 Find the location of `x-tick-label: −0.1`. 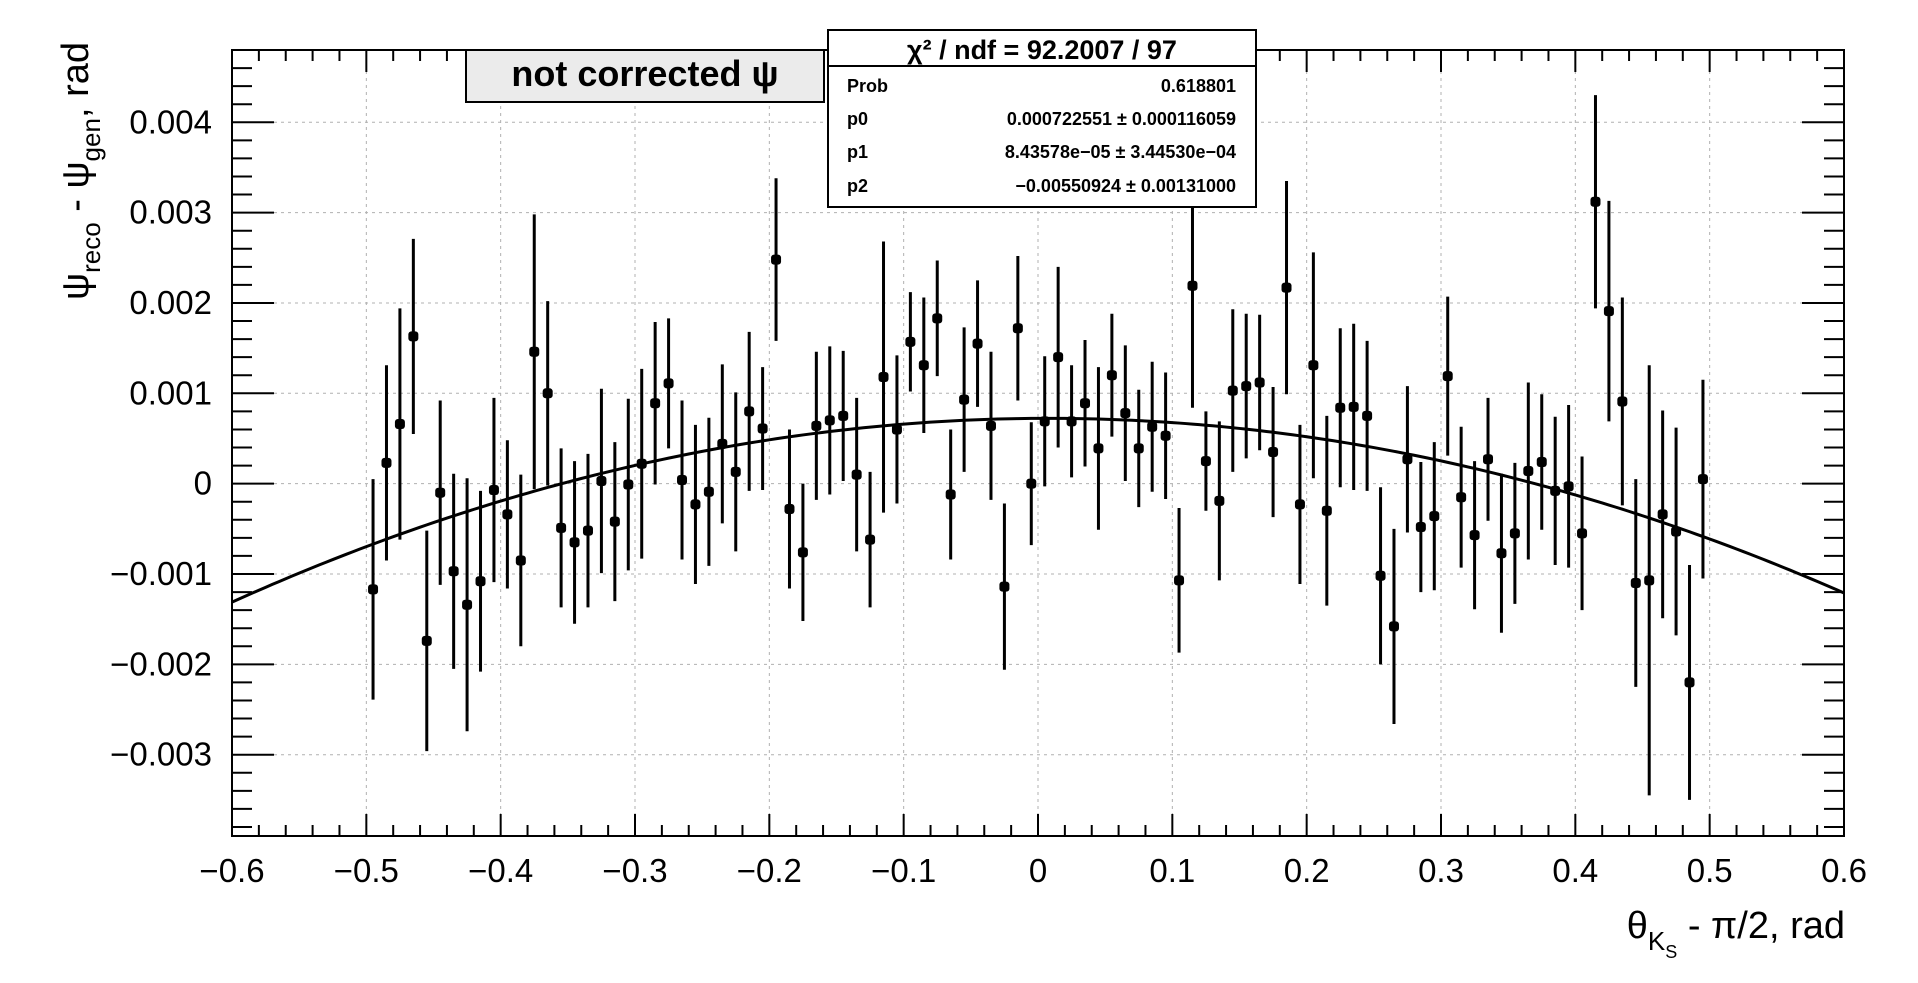

x-tick-label: −0.1 is located at coordinates (903, 870).